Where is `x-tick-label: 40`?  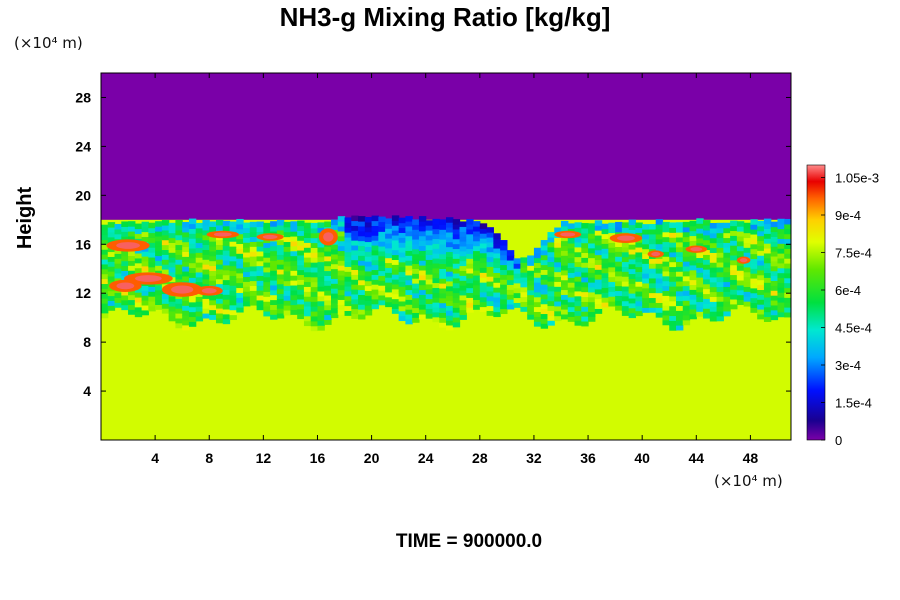
x-tick-label: 40 is located at coordinates (642, 458).